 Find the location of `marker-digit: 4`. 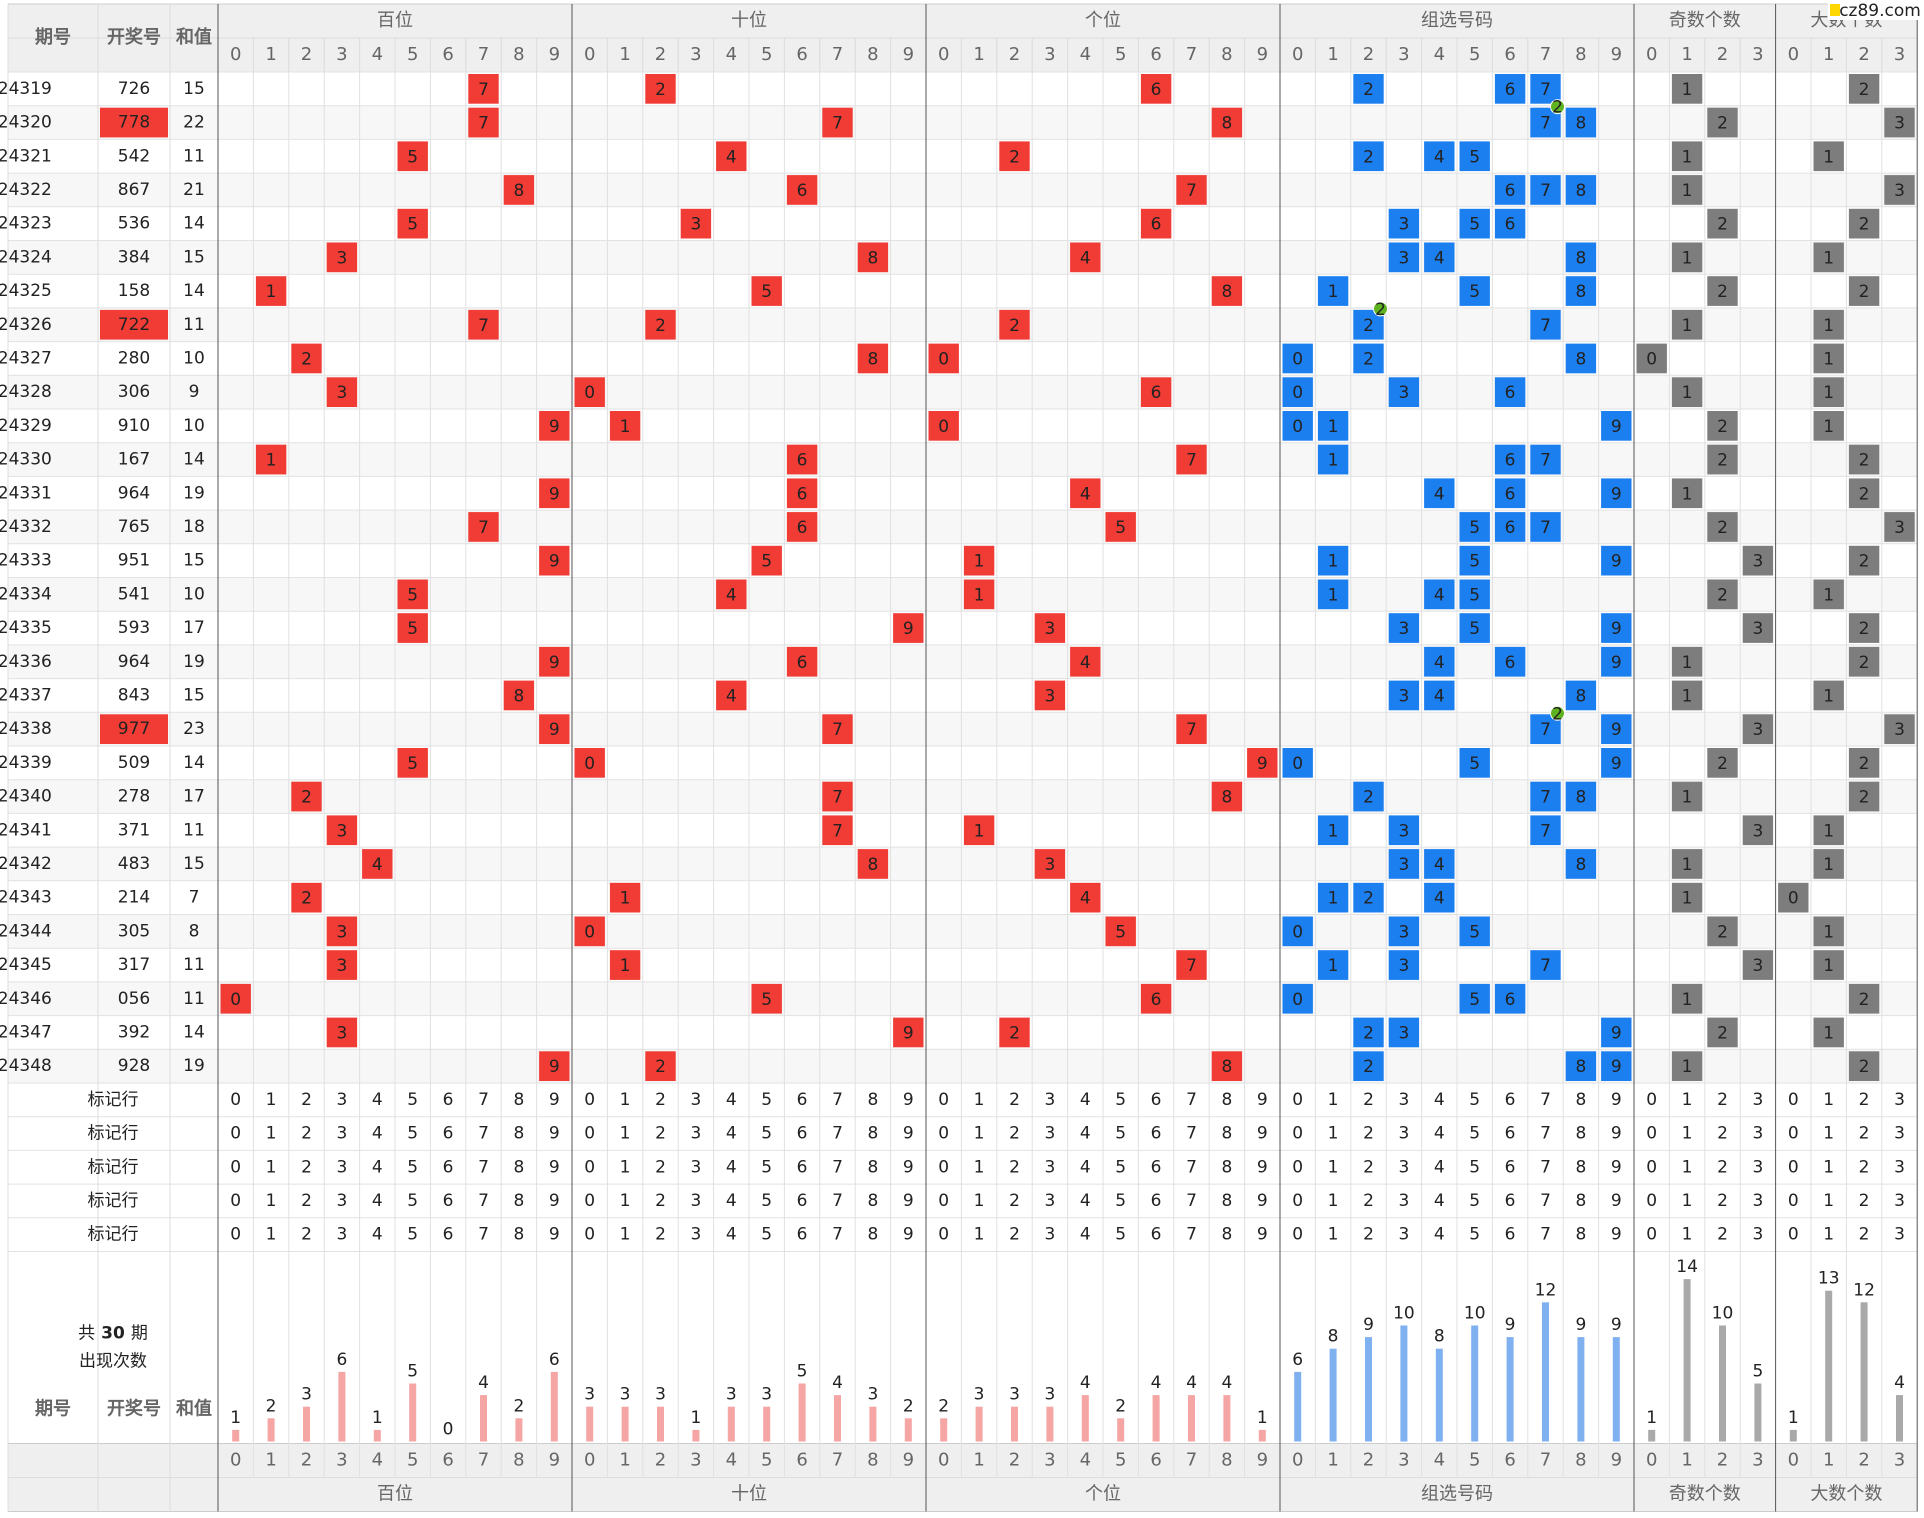

marker-digit: 4 is located at coordinates (1085, 1235).